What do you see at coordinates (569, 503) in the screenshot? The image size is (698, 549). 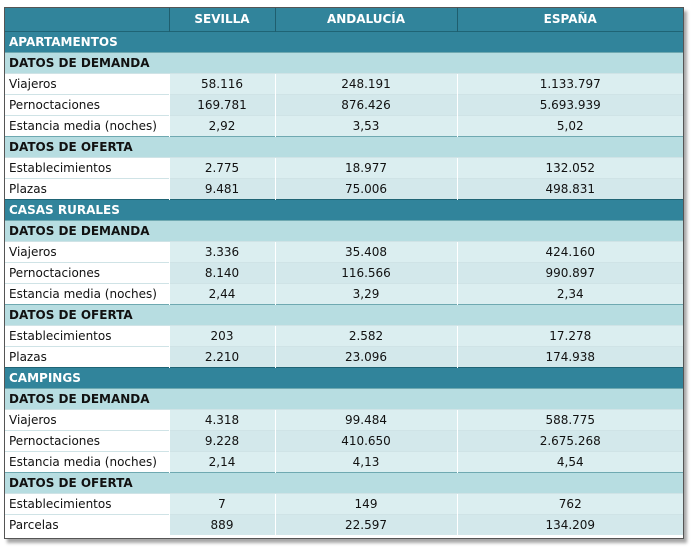 I see `cell-espana: 762` at bounding box center [569, 503].